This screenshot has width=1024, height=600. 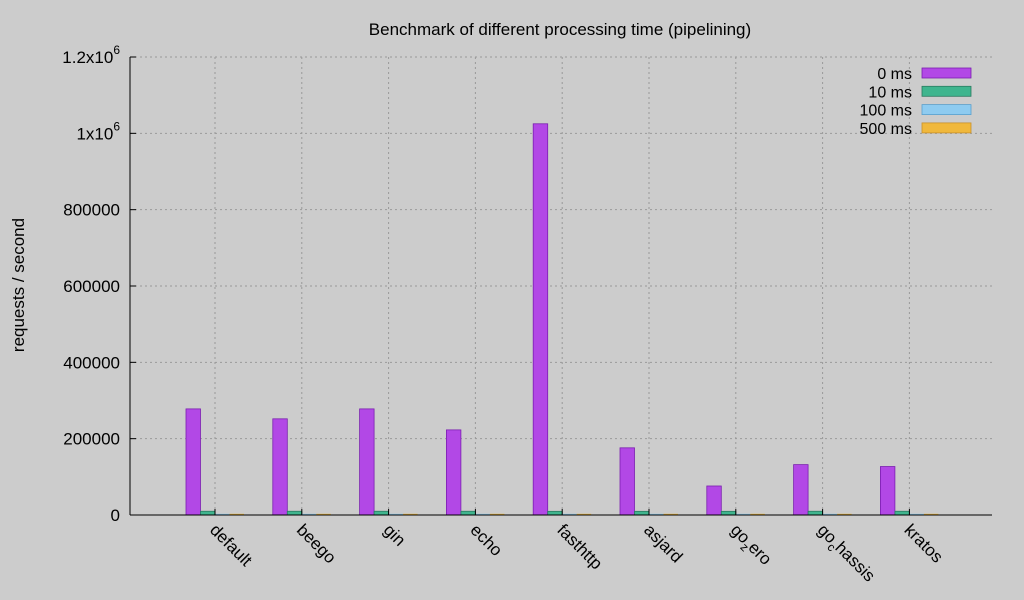 I want to click on legend-label: 500 ms, so click(x=886, y=129).